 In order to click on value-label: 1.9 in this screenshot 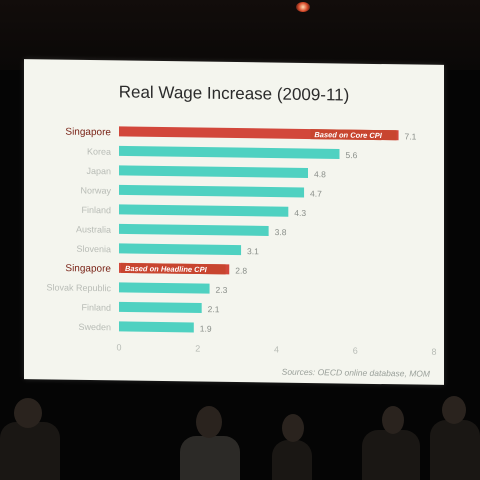, I will do `click(206, 329)`.